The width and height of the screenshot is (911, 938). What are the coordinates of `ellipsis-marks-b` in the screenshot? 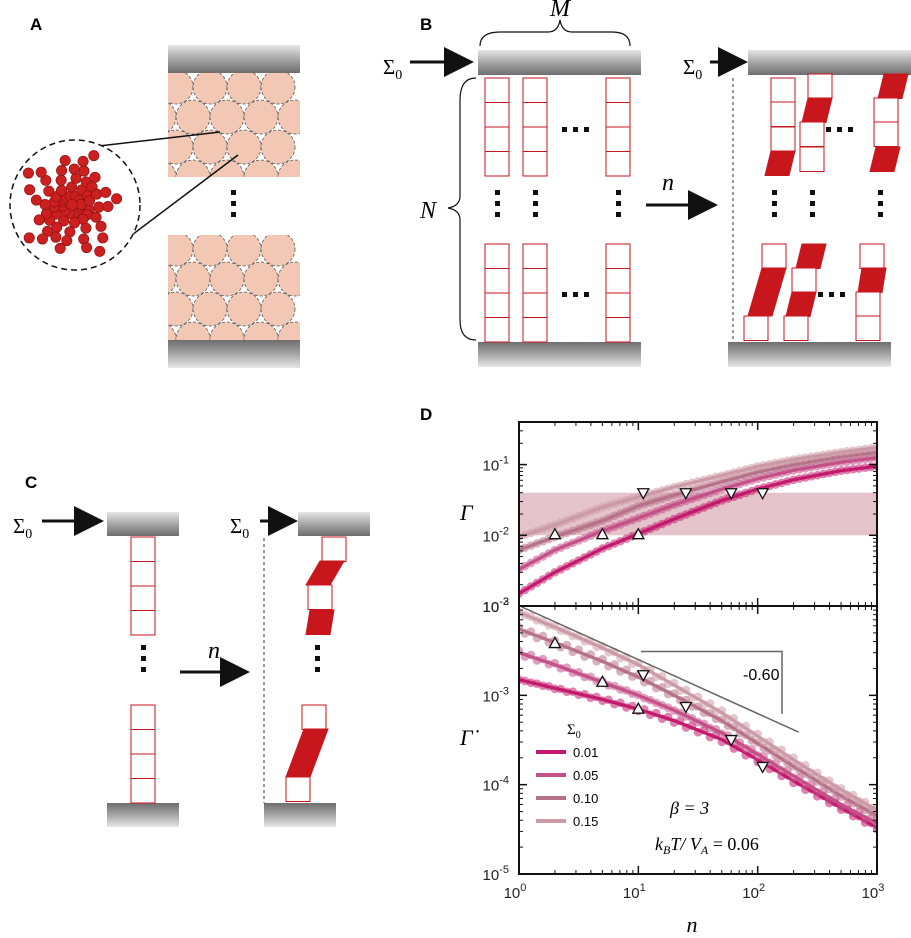 It's located at (689, 212).